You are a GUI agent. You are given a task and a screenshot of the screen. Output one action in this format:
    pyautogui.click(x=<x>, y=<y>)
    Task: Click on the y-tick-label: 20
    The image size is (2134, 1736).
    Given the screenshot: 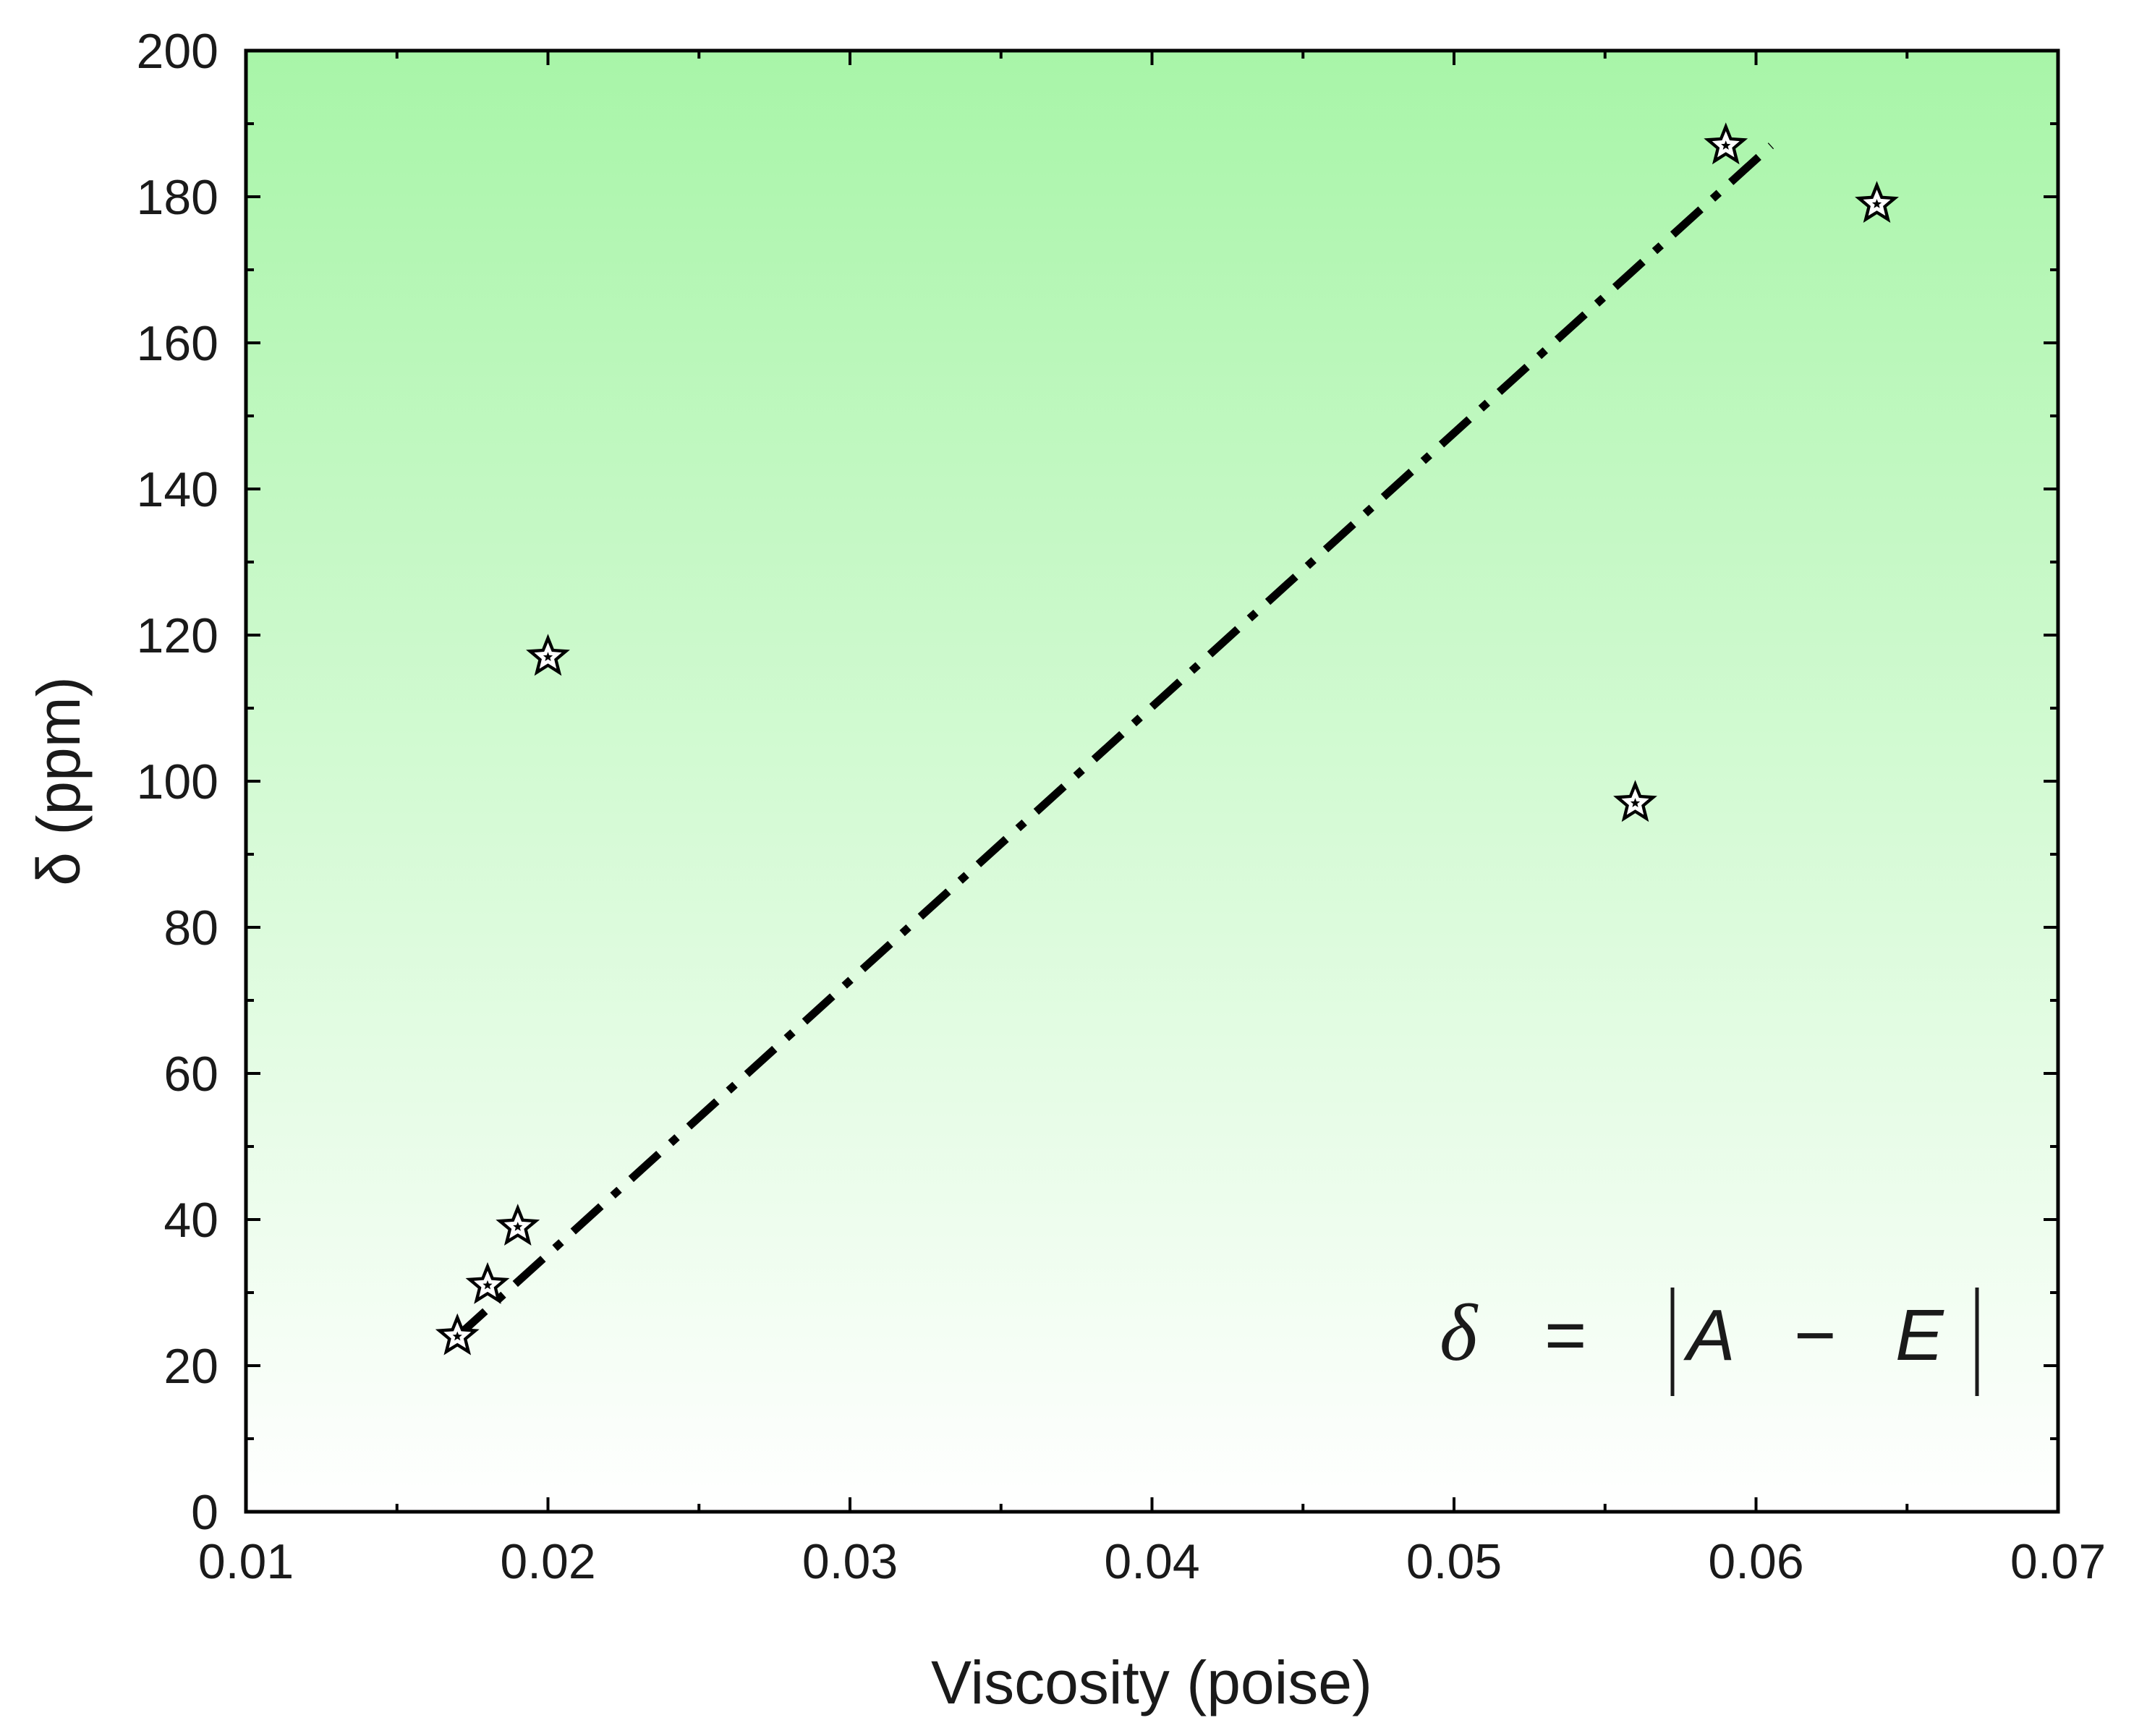 What is the action you would take?
    pyautogui.click(x=190, y=1366)
    